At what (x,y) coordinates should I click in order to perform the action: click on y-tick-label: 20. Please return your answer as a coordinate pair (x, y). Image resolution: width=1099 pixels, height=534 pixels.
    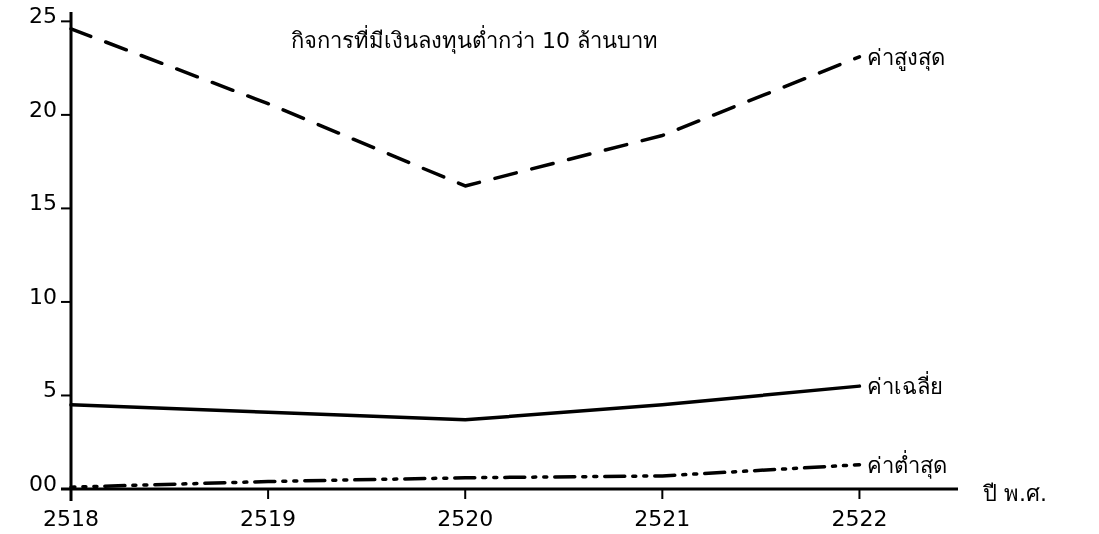
    Looking at the image, I should click on (43, 109).